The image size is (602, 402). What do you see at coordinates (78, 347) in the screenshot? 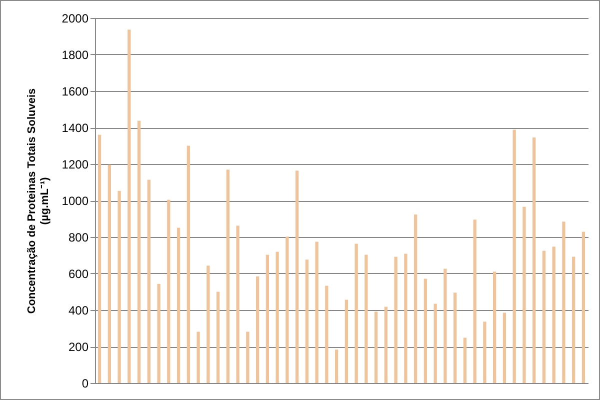
I see `y-tick-label: 200` at bounding box center [78, 347].